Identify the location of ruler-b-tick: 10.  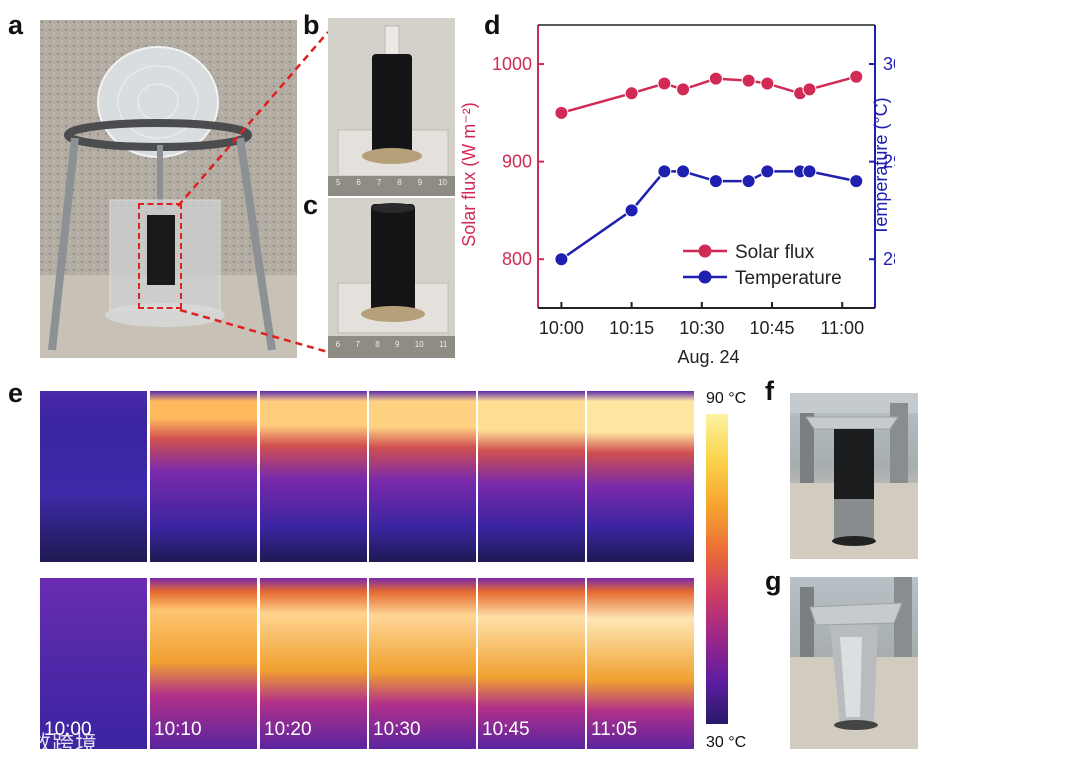
(442, 182).